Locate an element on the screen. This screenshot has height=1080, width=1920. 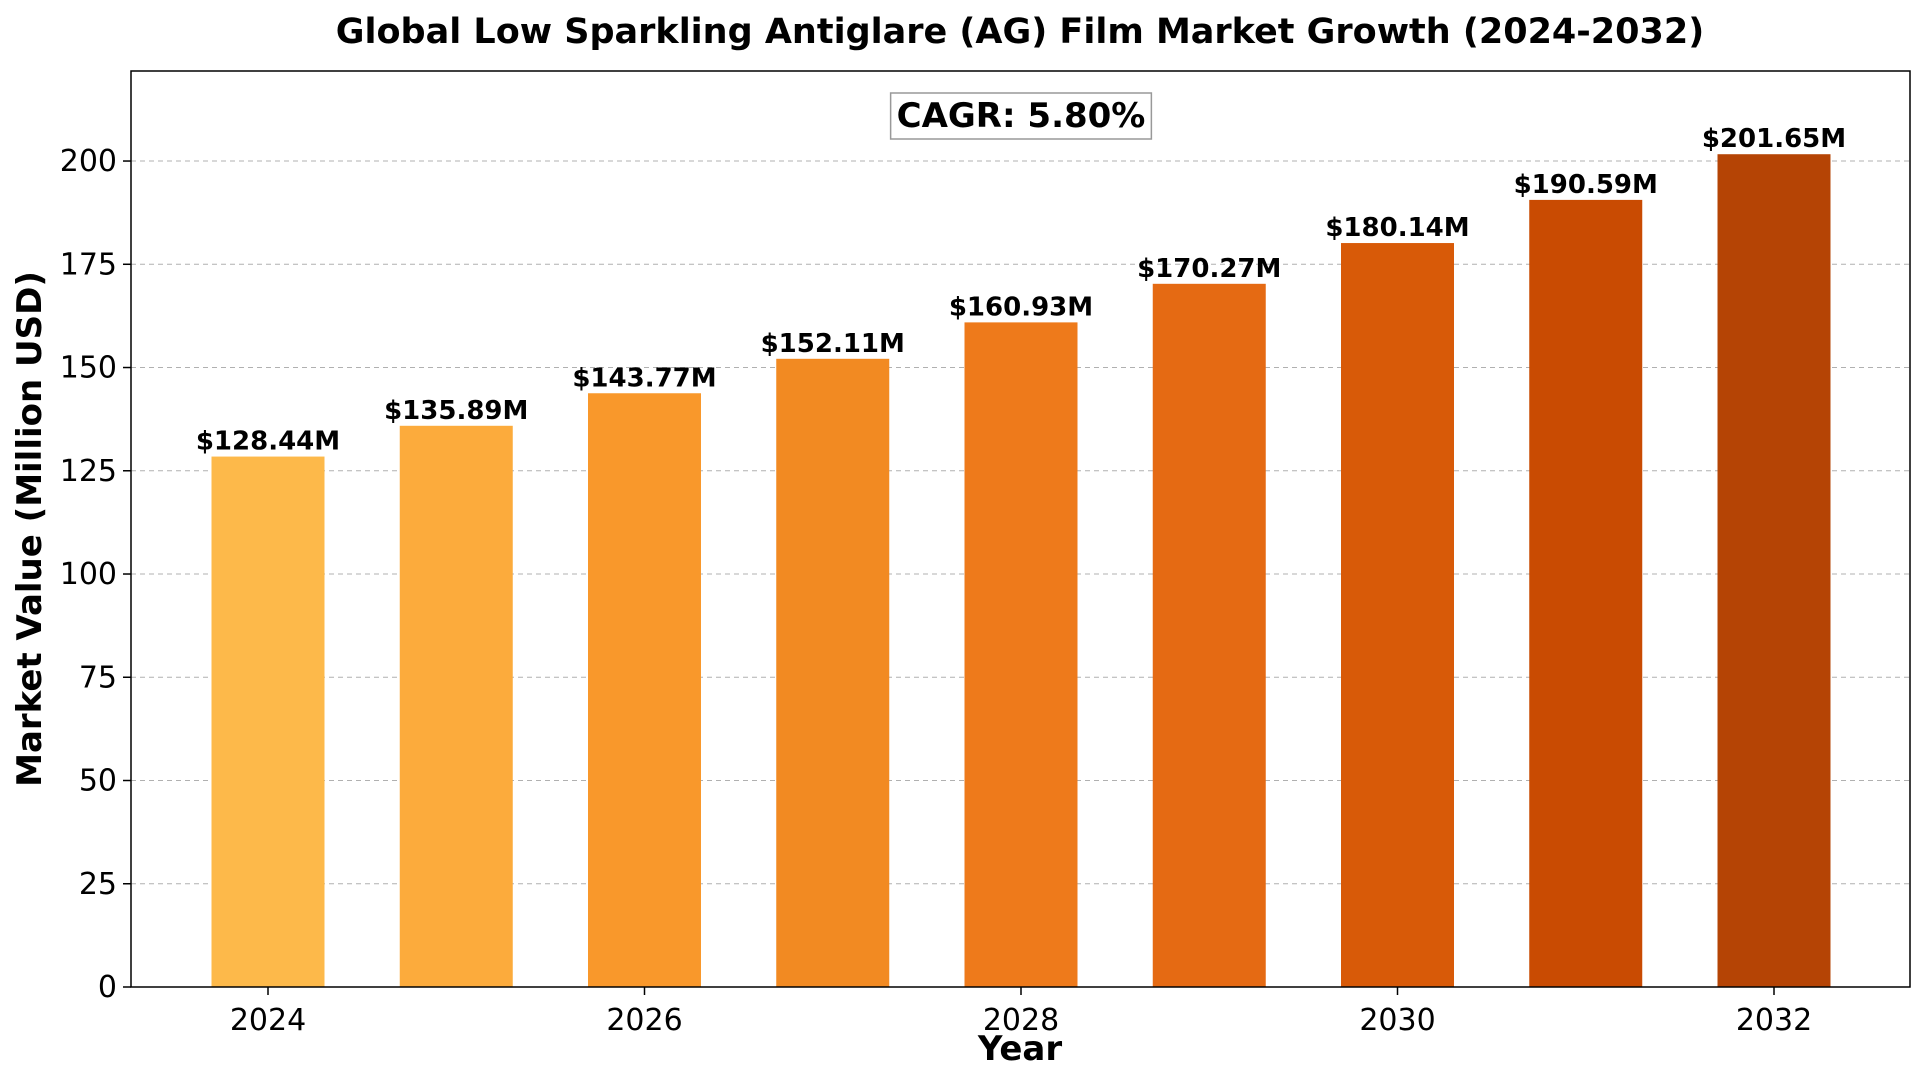
bar-value-label: $201.65M is located at coordinates (1774, 139).